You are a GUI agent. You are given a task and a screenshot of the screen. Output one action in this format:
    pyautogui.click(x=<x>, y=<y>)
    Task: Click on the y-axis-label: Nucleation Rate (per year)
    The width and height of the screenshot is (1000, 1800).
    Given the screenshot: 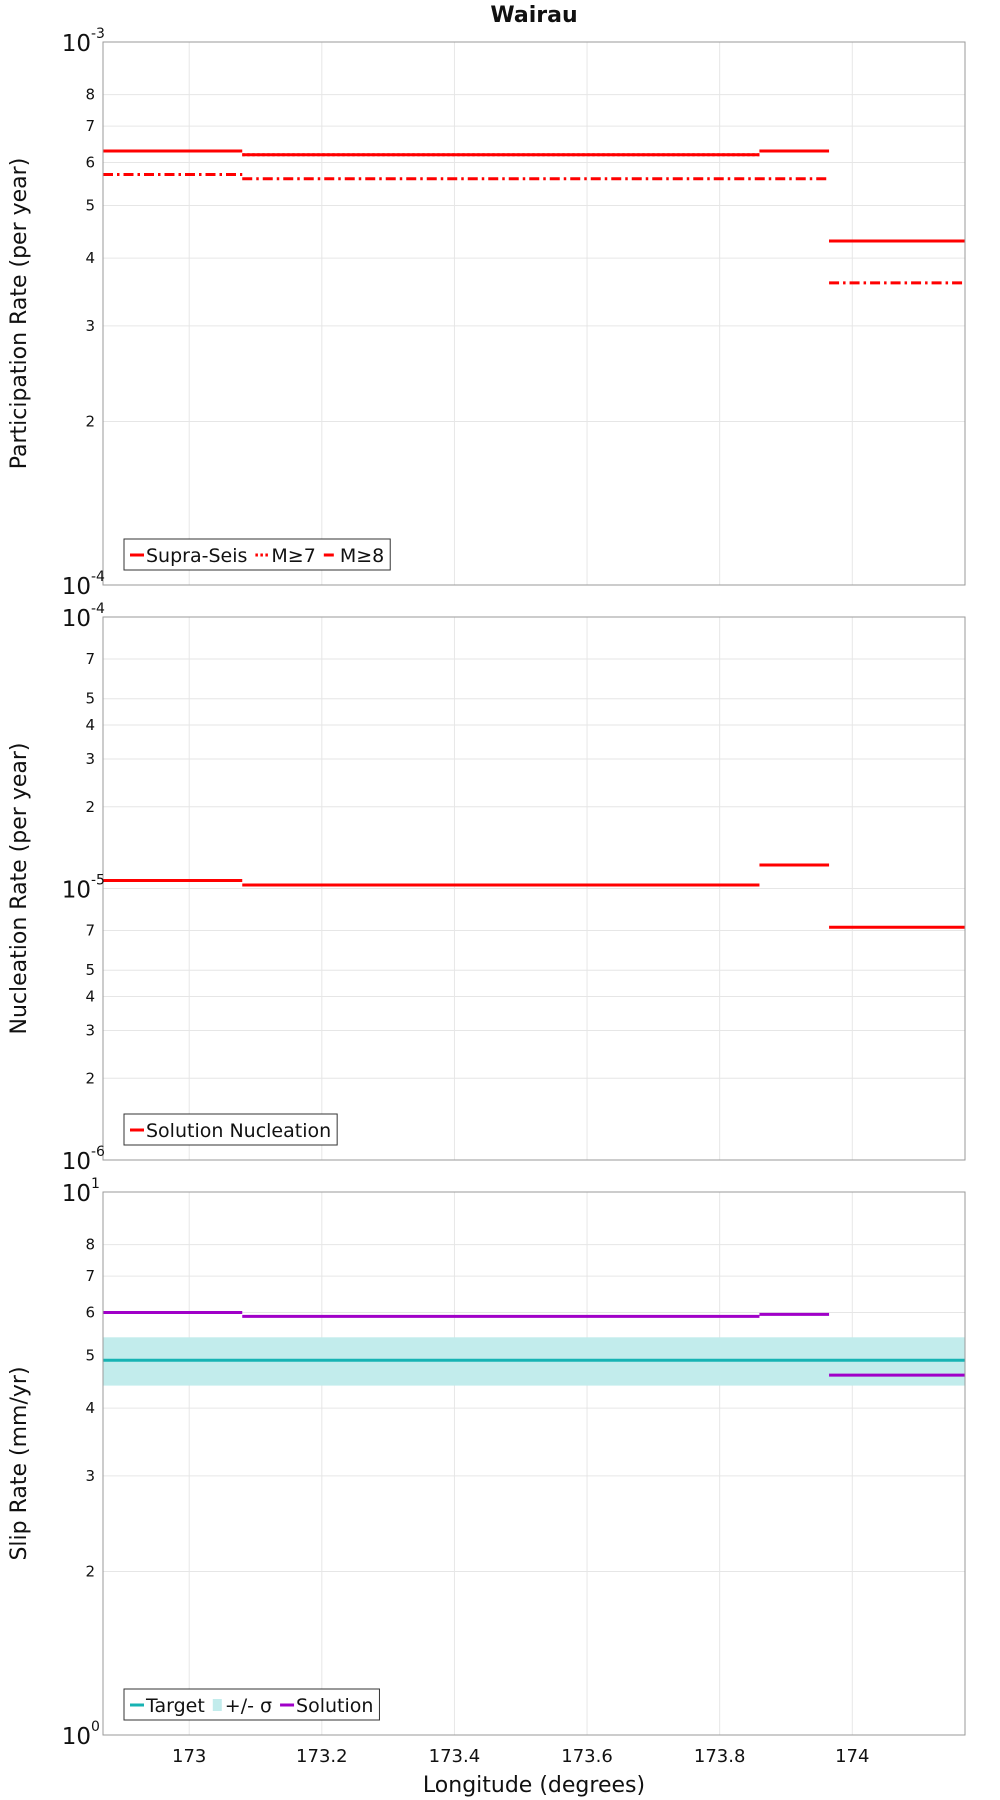 What is the action you would take?
    pyautogui.click(x=19, y=889)
    